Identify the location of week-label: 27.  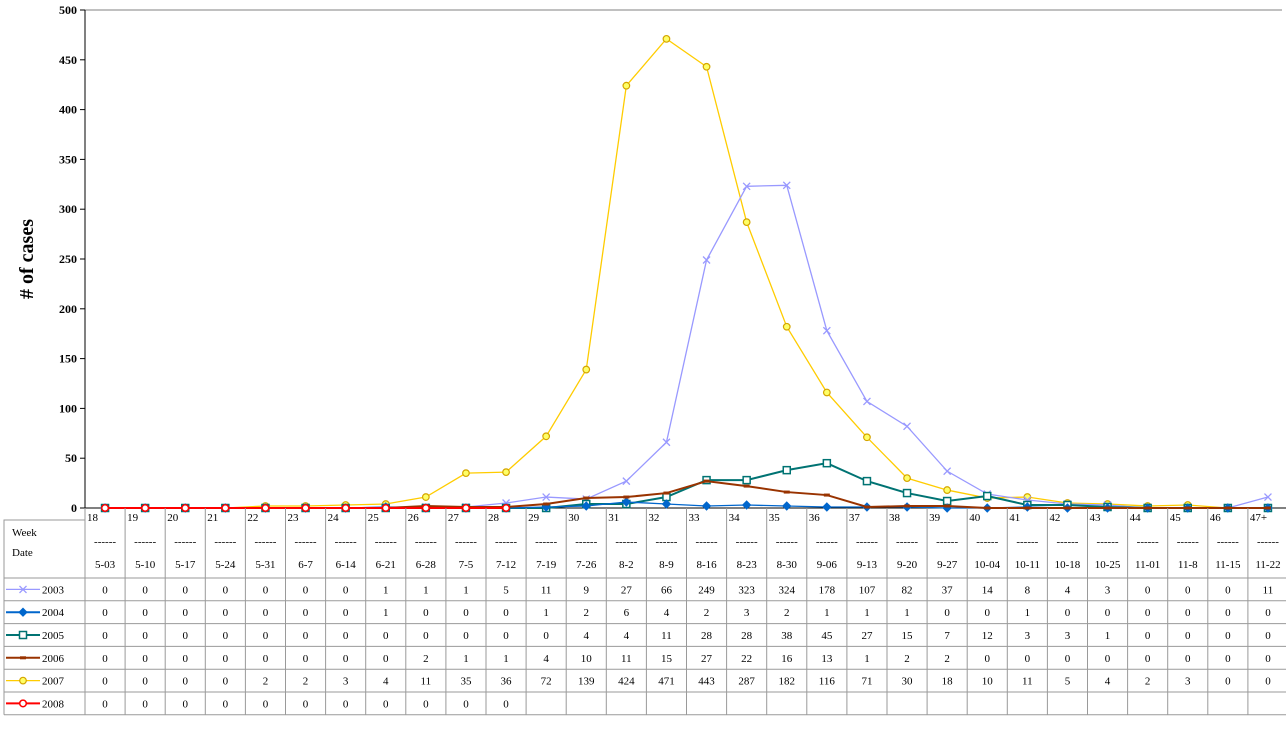
(454, 518).